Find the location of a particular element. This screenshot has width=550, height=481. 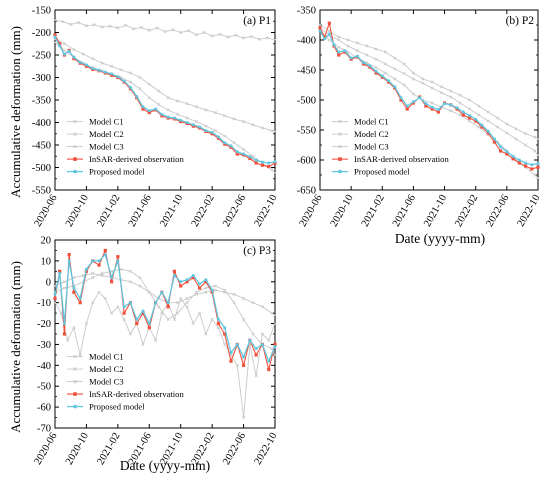

ytick-label: -550 is located at coordinates (41, 191).